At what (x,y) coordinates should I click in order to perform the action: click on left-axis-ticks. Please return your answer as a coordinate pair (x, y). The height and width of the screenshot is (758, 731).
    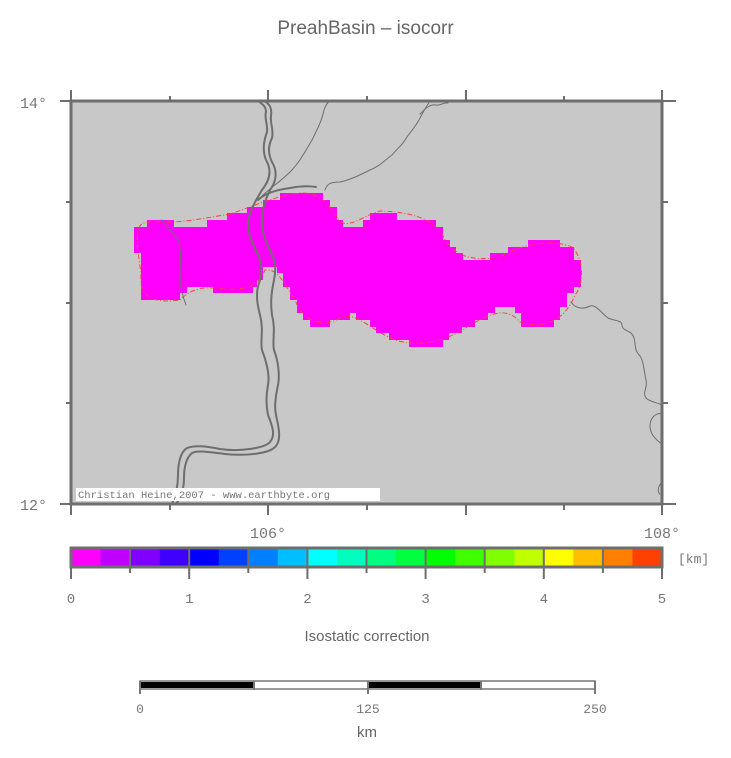
    Looking at the image, I should click on (65, 302).